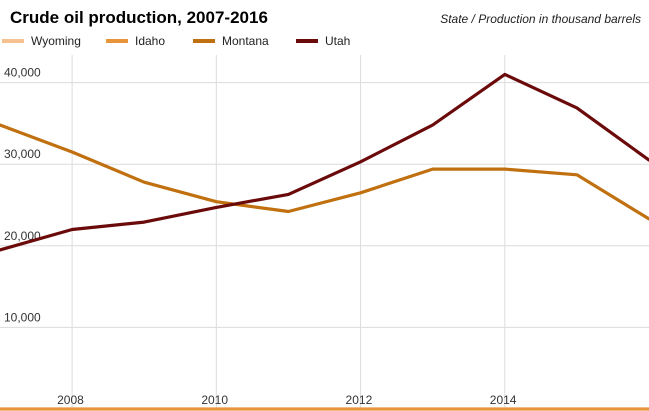  Describe the element at coordinates (503, 400) in the screenshot. I see `x-tick-label: 2014` at that location.